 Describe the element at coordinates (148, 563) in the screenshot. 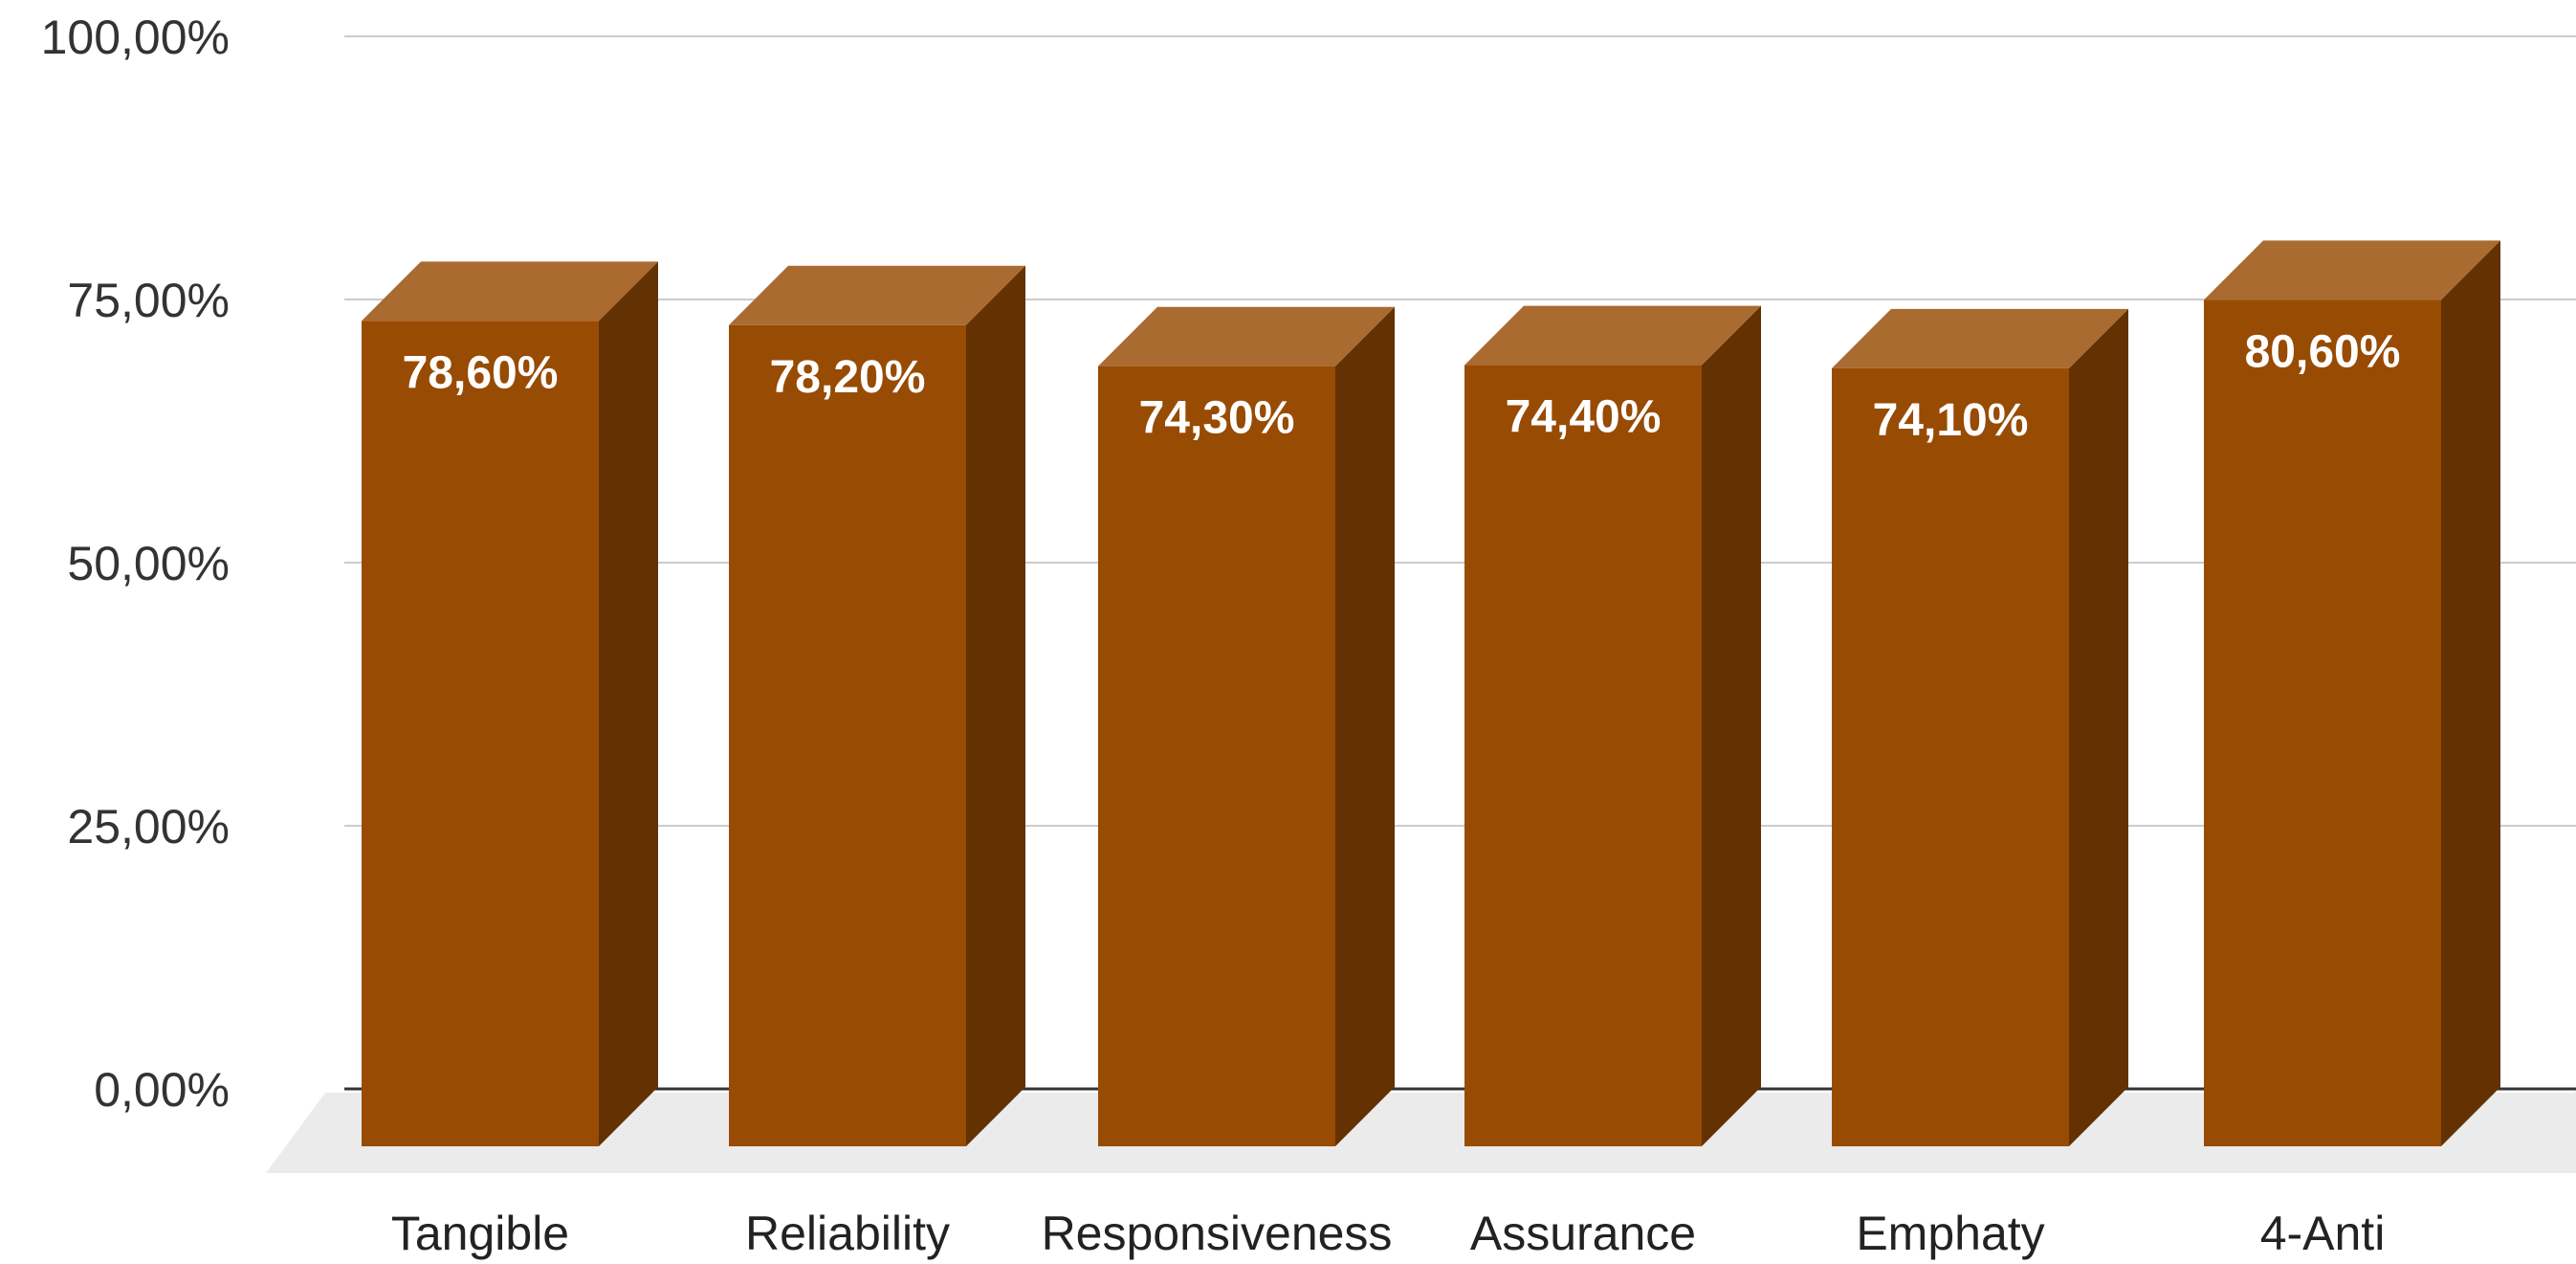

I see `y-tick-label: 50,00%` at that location.